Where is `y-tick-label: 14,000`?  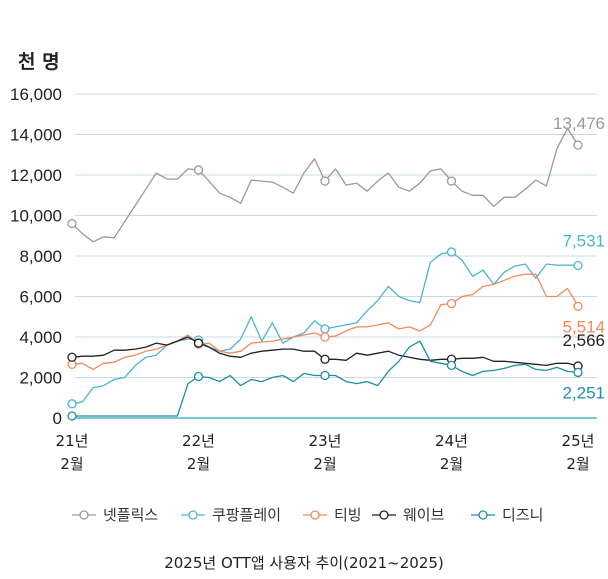 y-tick-label: 14,000 is located at coordinates (36, 135).